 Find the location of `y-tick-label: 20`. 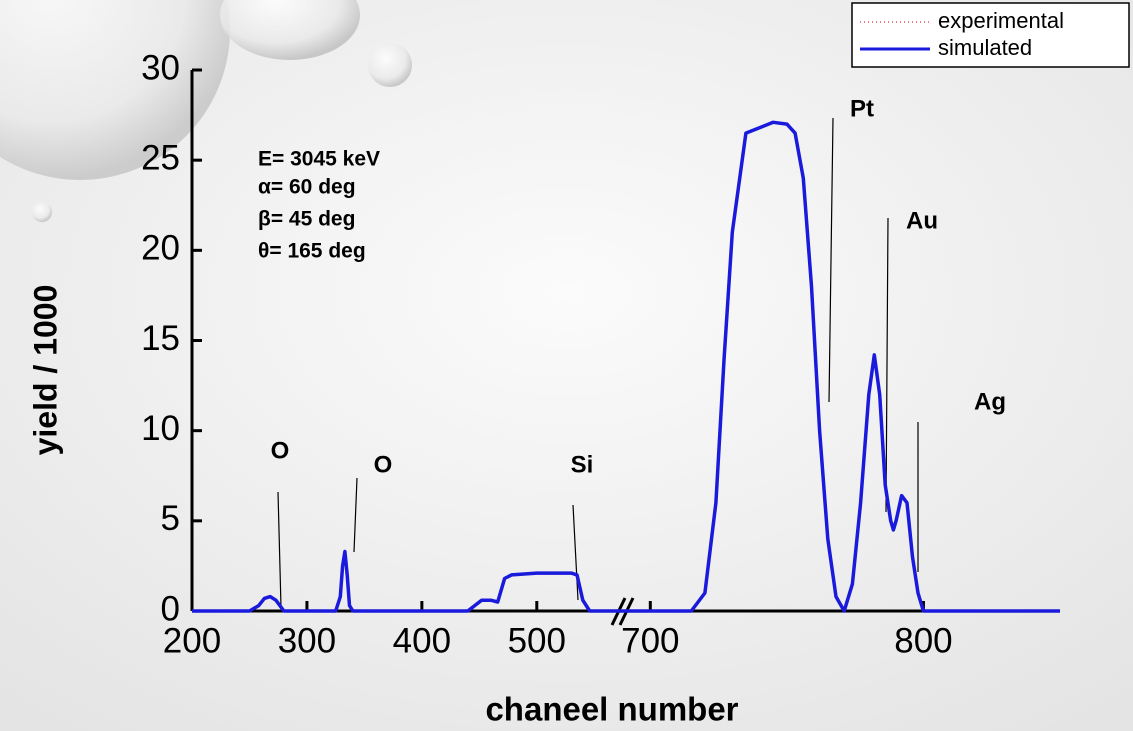

y-tick-label: 20 is located at coordinates (160, 248).